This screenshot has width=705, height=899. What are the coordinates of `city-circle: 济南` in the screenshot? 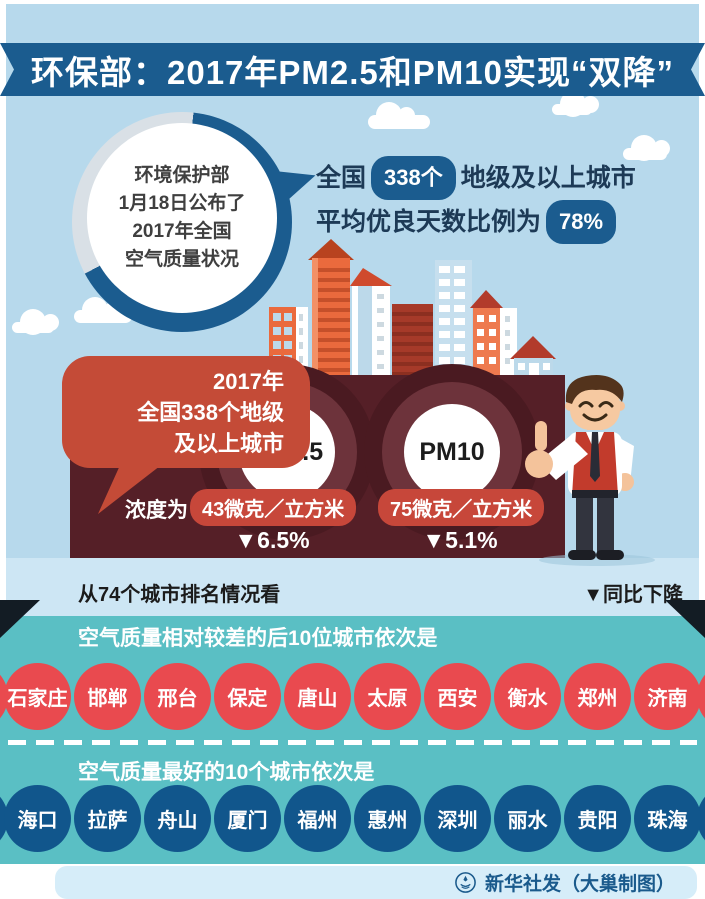 It's located at (667, 696).